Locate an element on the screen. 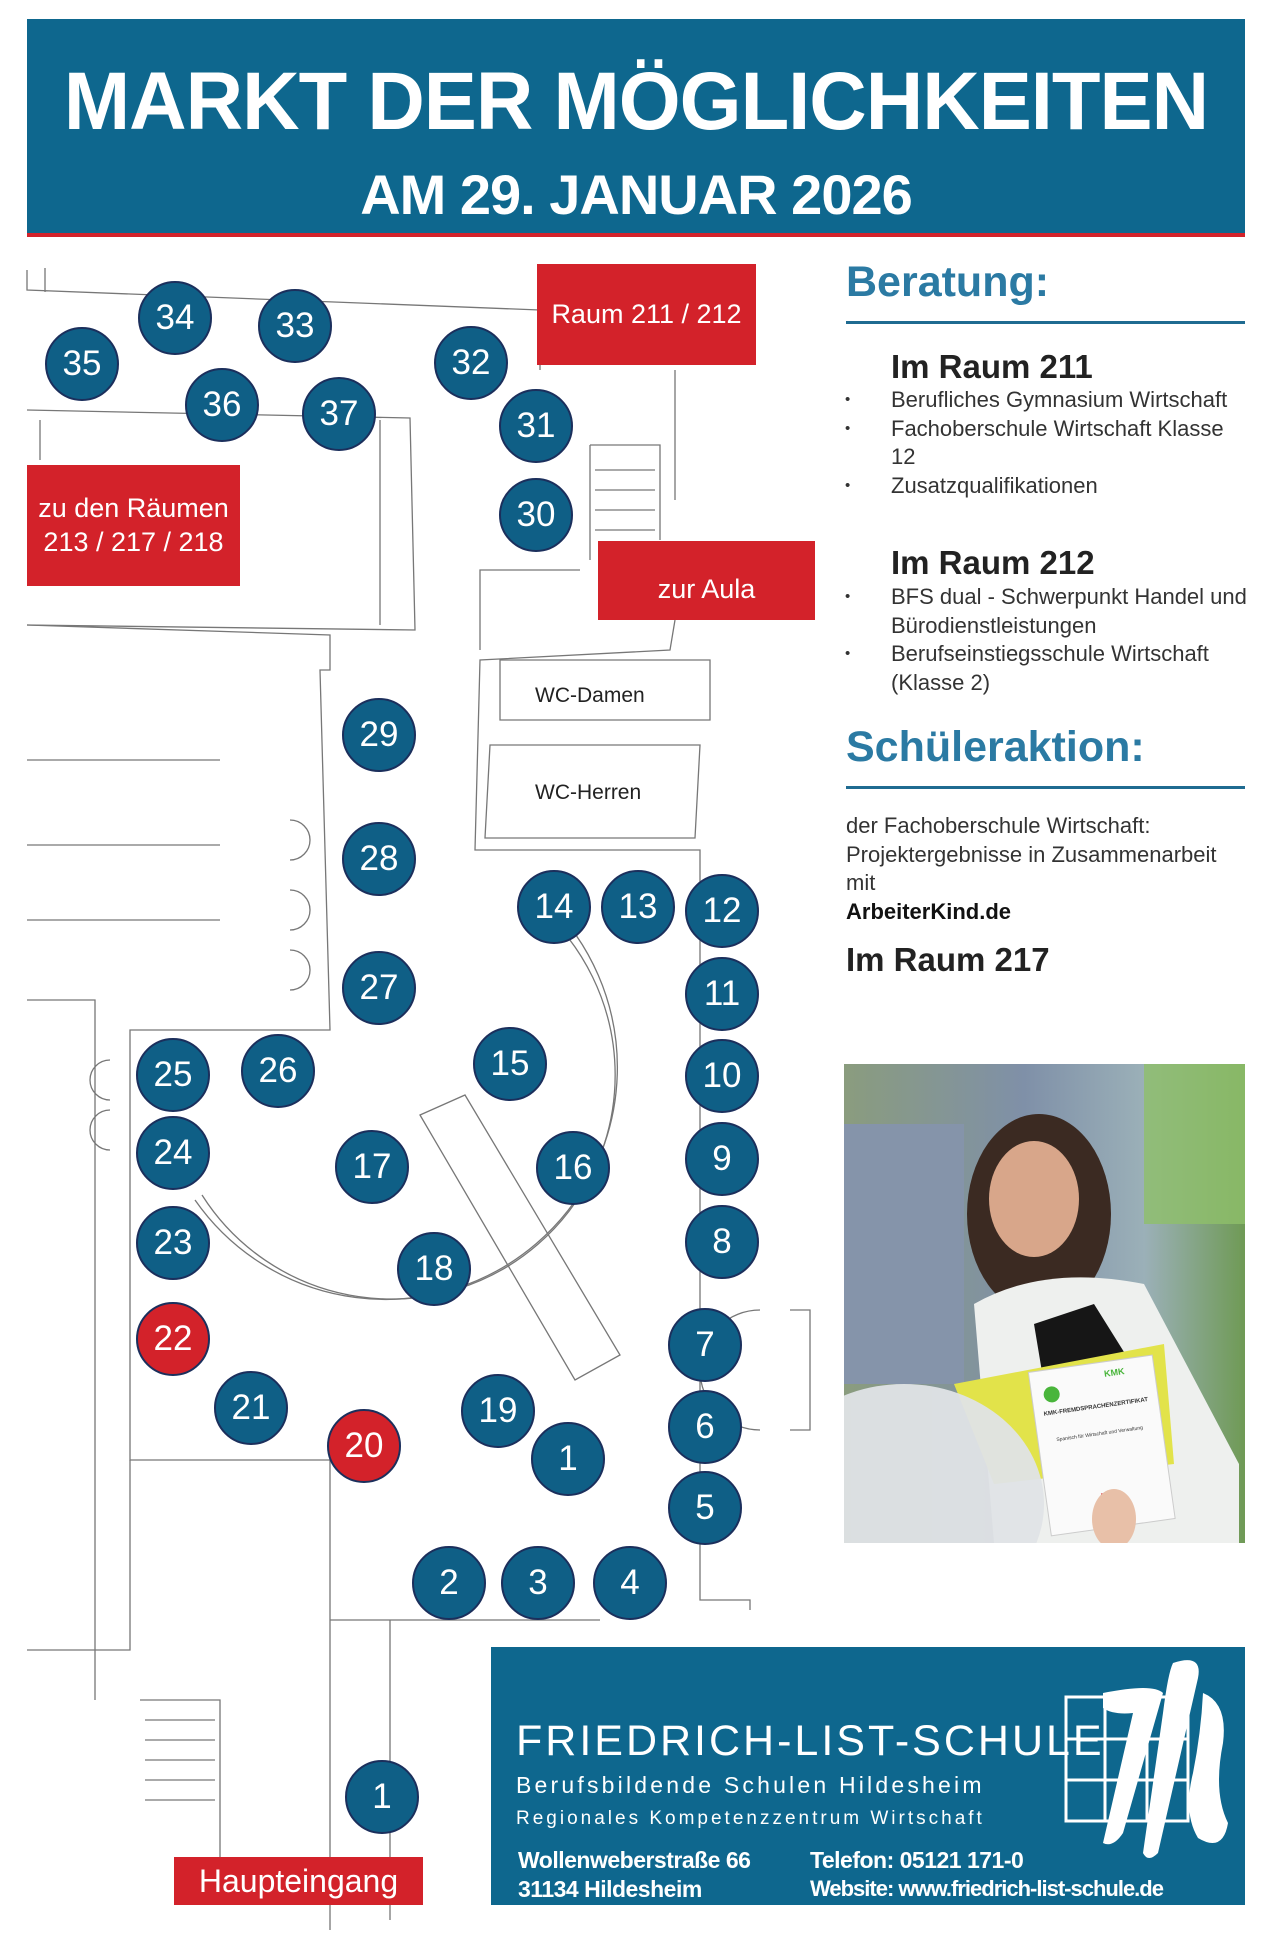 Image resolution: width=1280 pixels, height=1951 pixels. label-wc-damen: WC-Damen is located at coordinates (590, 695).